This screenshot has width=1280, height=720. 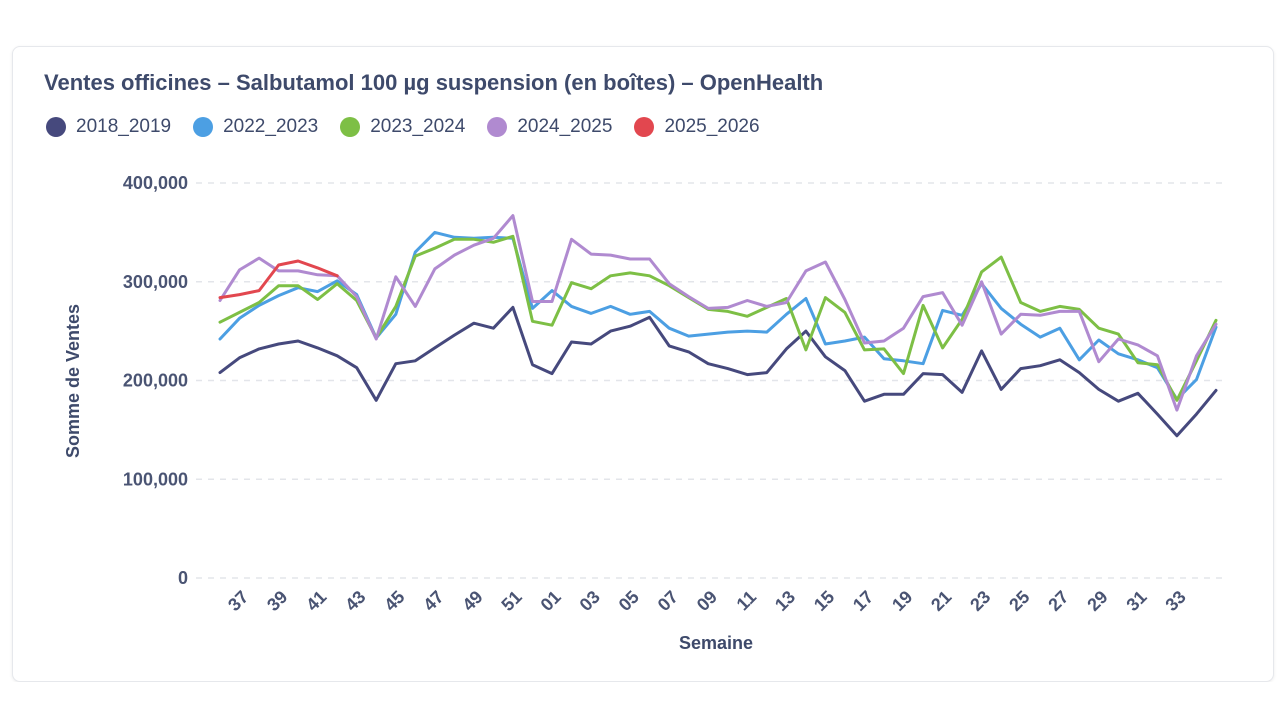 I want to click on x-tick-label: 03, so click(x=590, y=601).